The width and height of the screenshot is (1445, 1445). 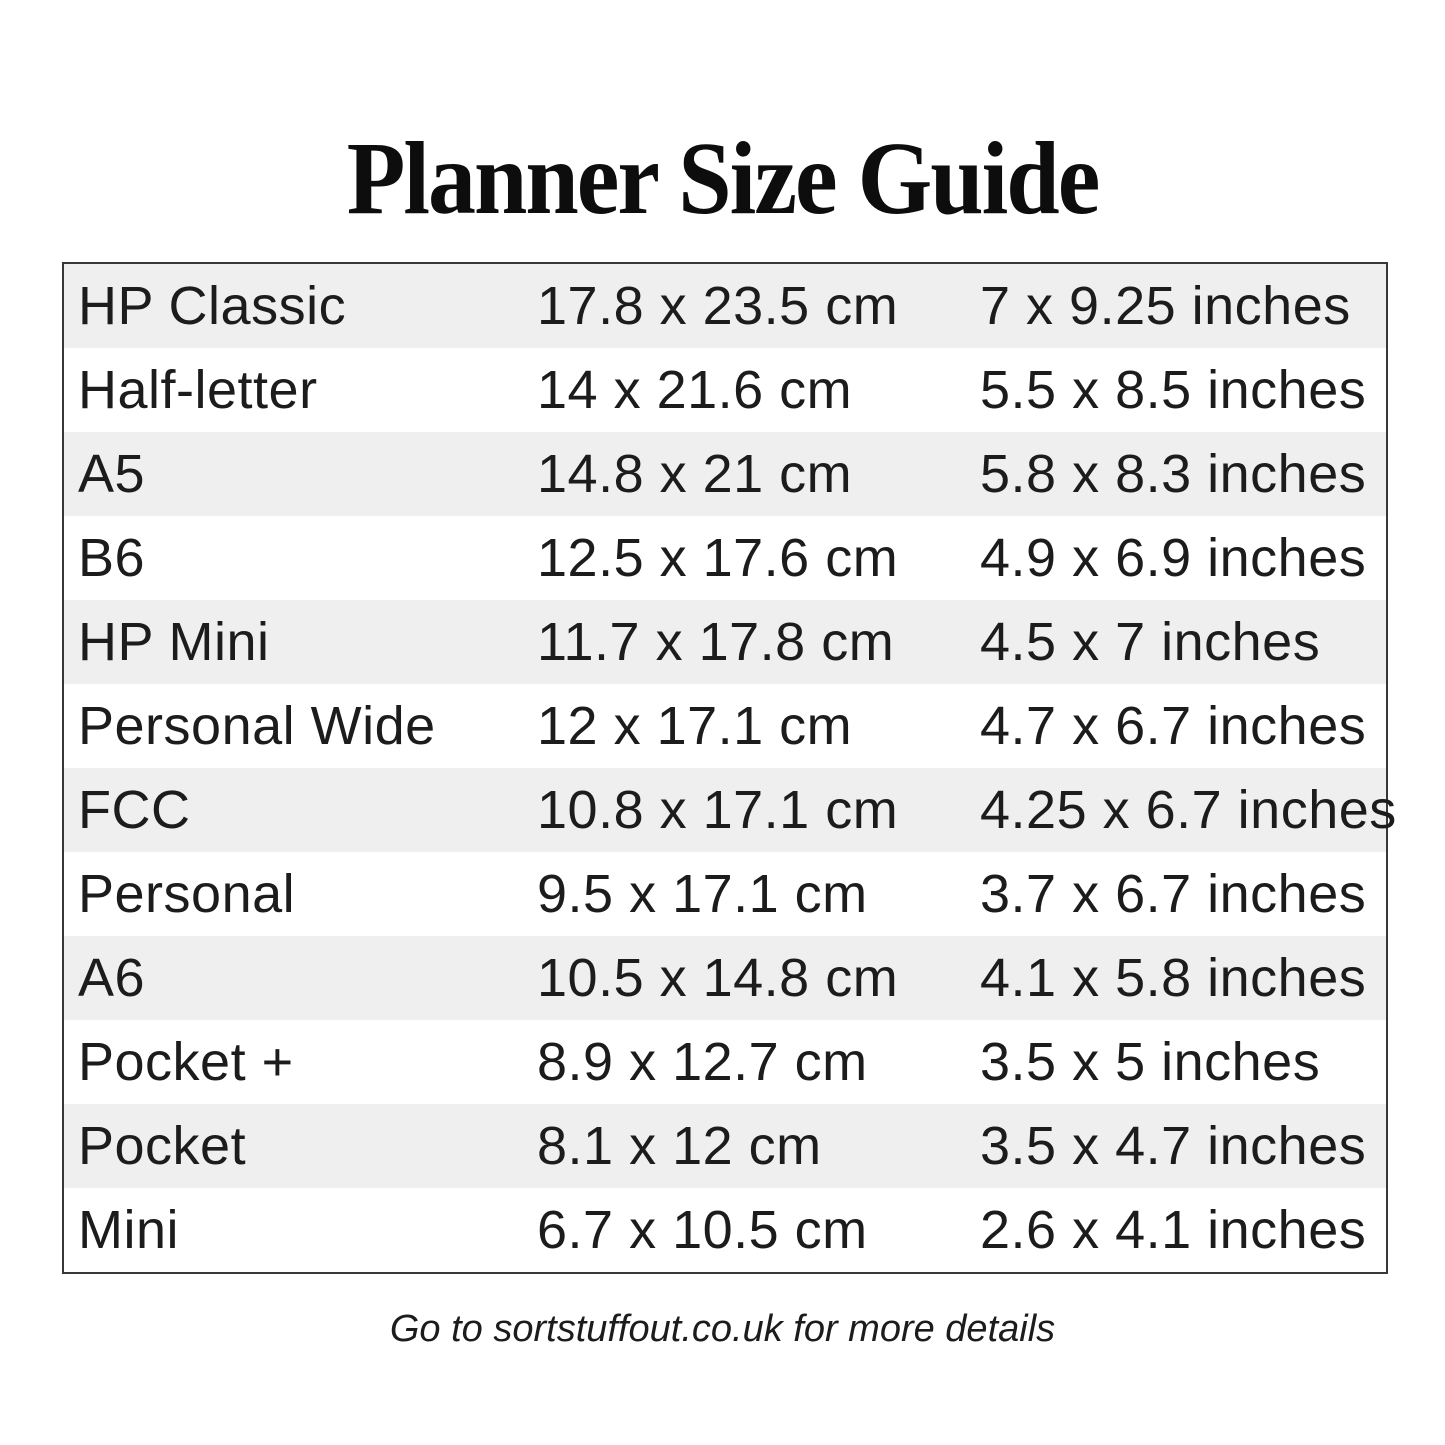 What do you see at coordinates (1173, 558) in the screenshot?
I see `size-inches: 4.9 x 6.9 inches` at bounding box center [1173, 558].